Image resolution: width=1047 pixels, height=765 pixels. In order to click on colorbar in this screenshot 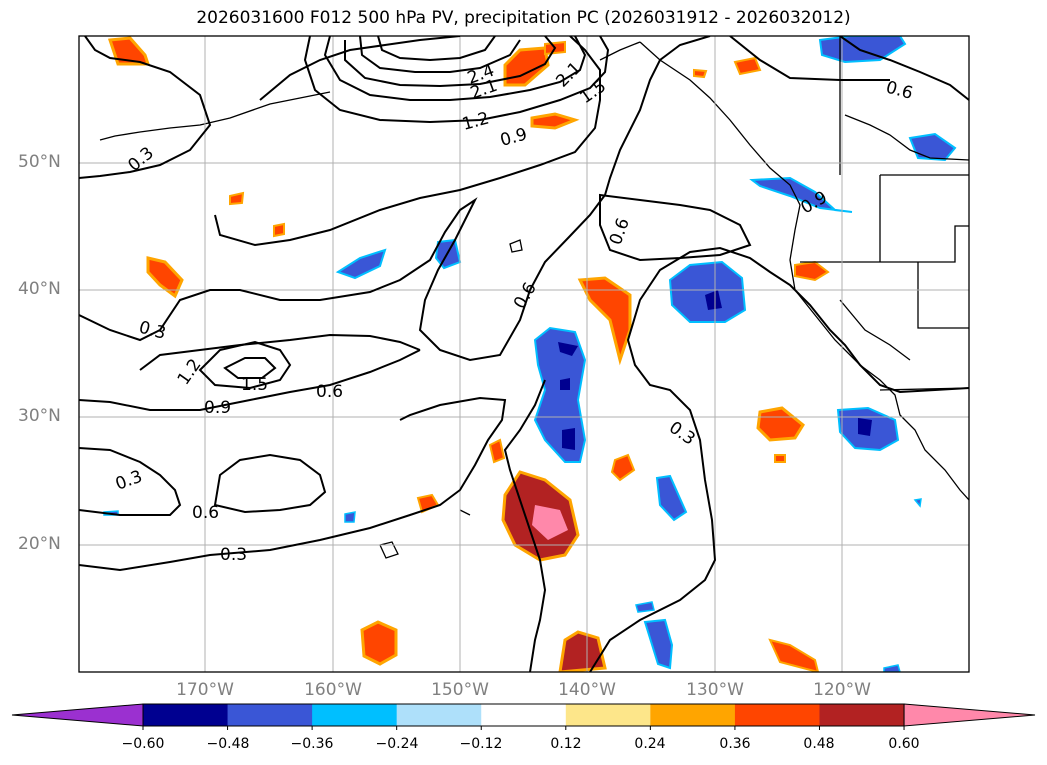, I will do `click(523, 716)`.